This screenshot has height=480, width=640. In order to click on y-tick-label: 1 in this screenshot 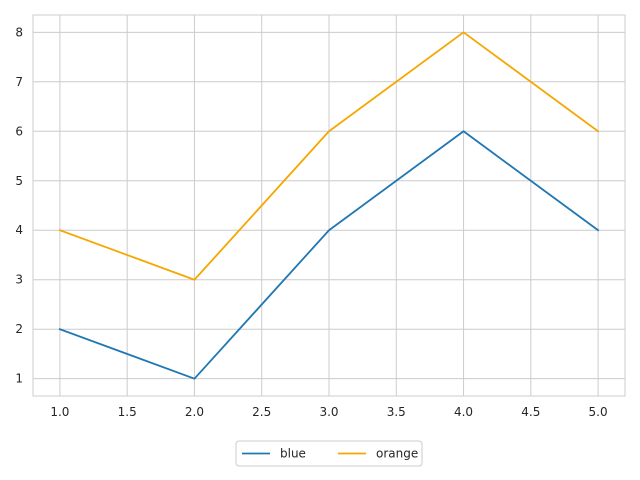, I will do `click(19, 379)`.